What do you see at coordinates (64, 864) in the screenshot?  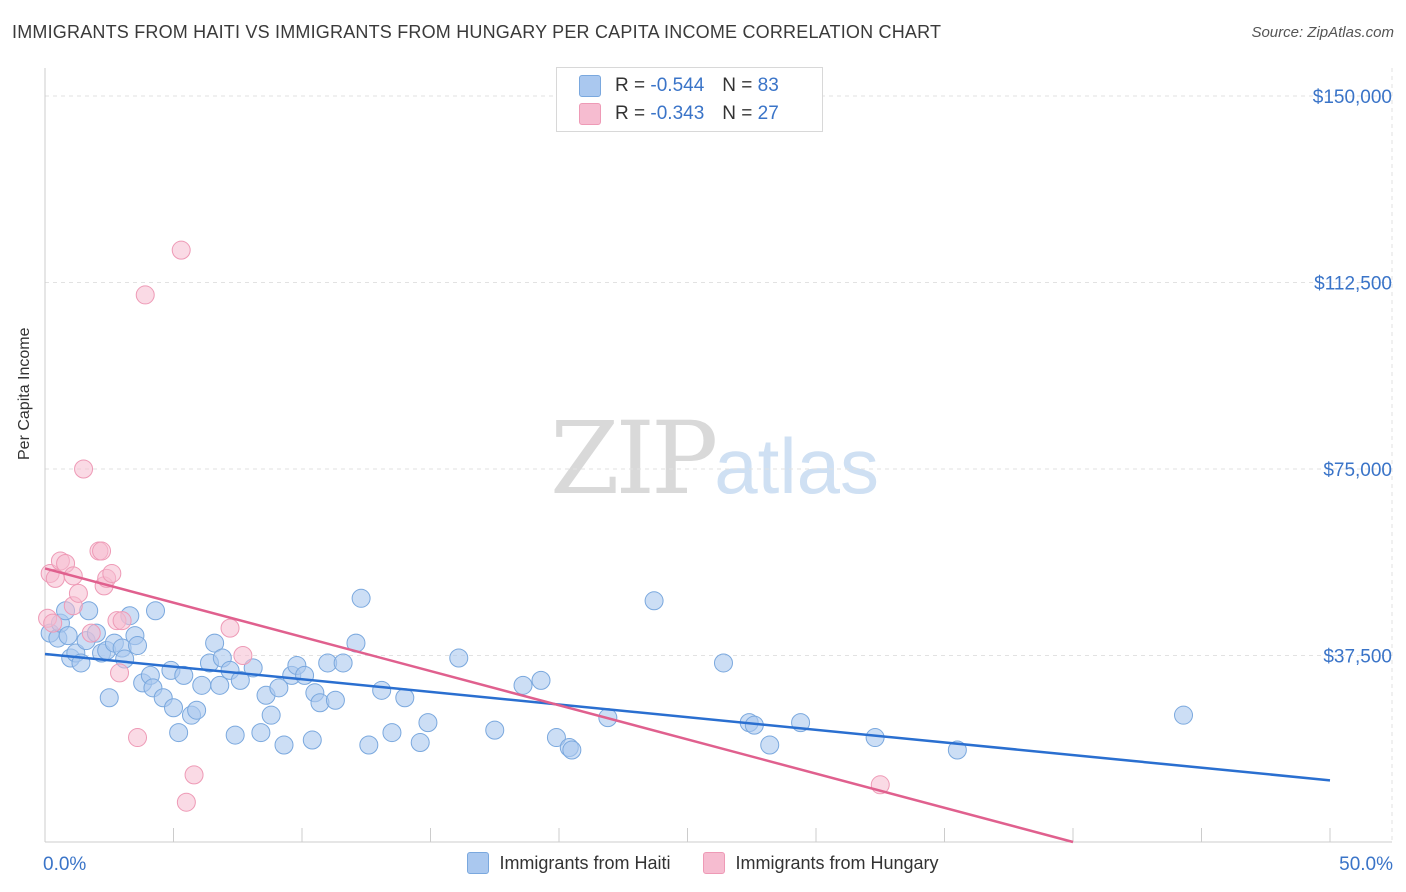 I see `x-tick-label: 0.0%` at bounding box center [64, 864].